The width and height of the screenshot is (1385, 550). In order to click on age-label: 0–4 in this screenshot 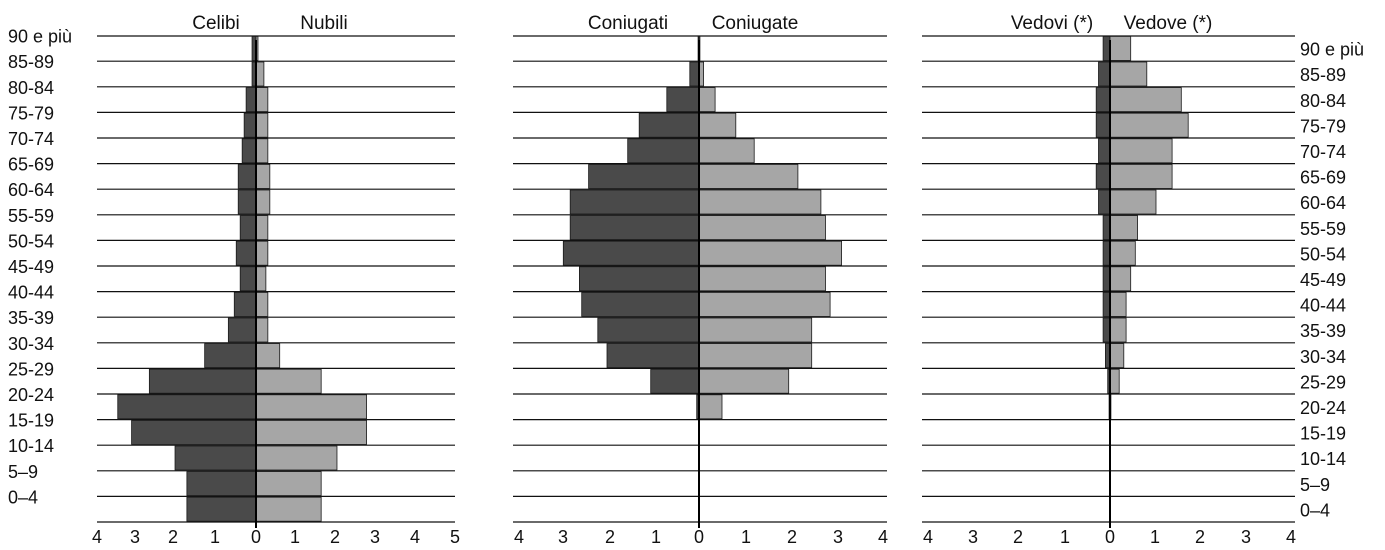, I will do `click(1315, 510)`.